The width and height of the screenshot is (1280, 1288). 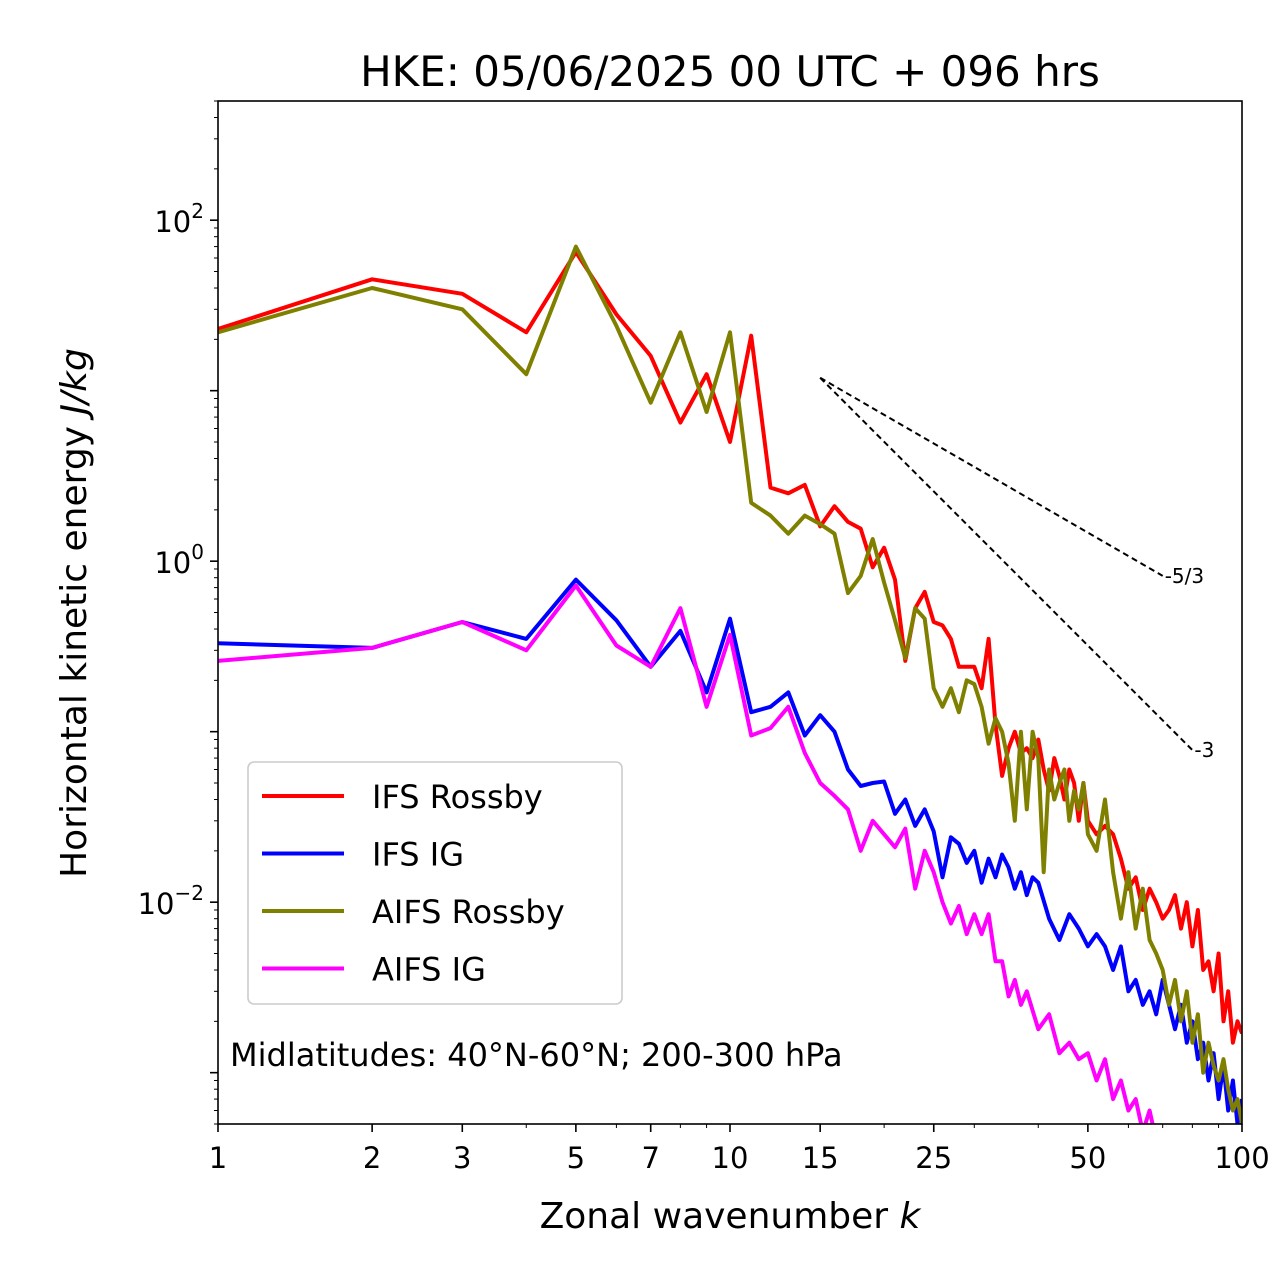 I want to click on x-axis: 1 2 3 5 7 10 15 25 50 100, so click(x=739, y=1149).